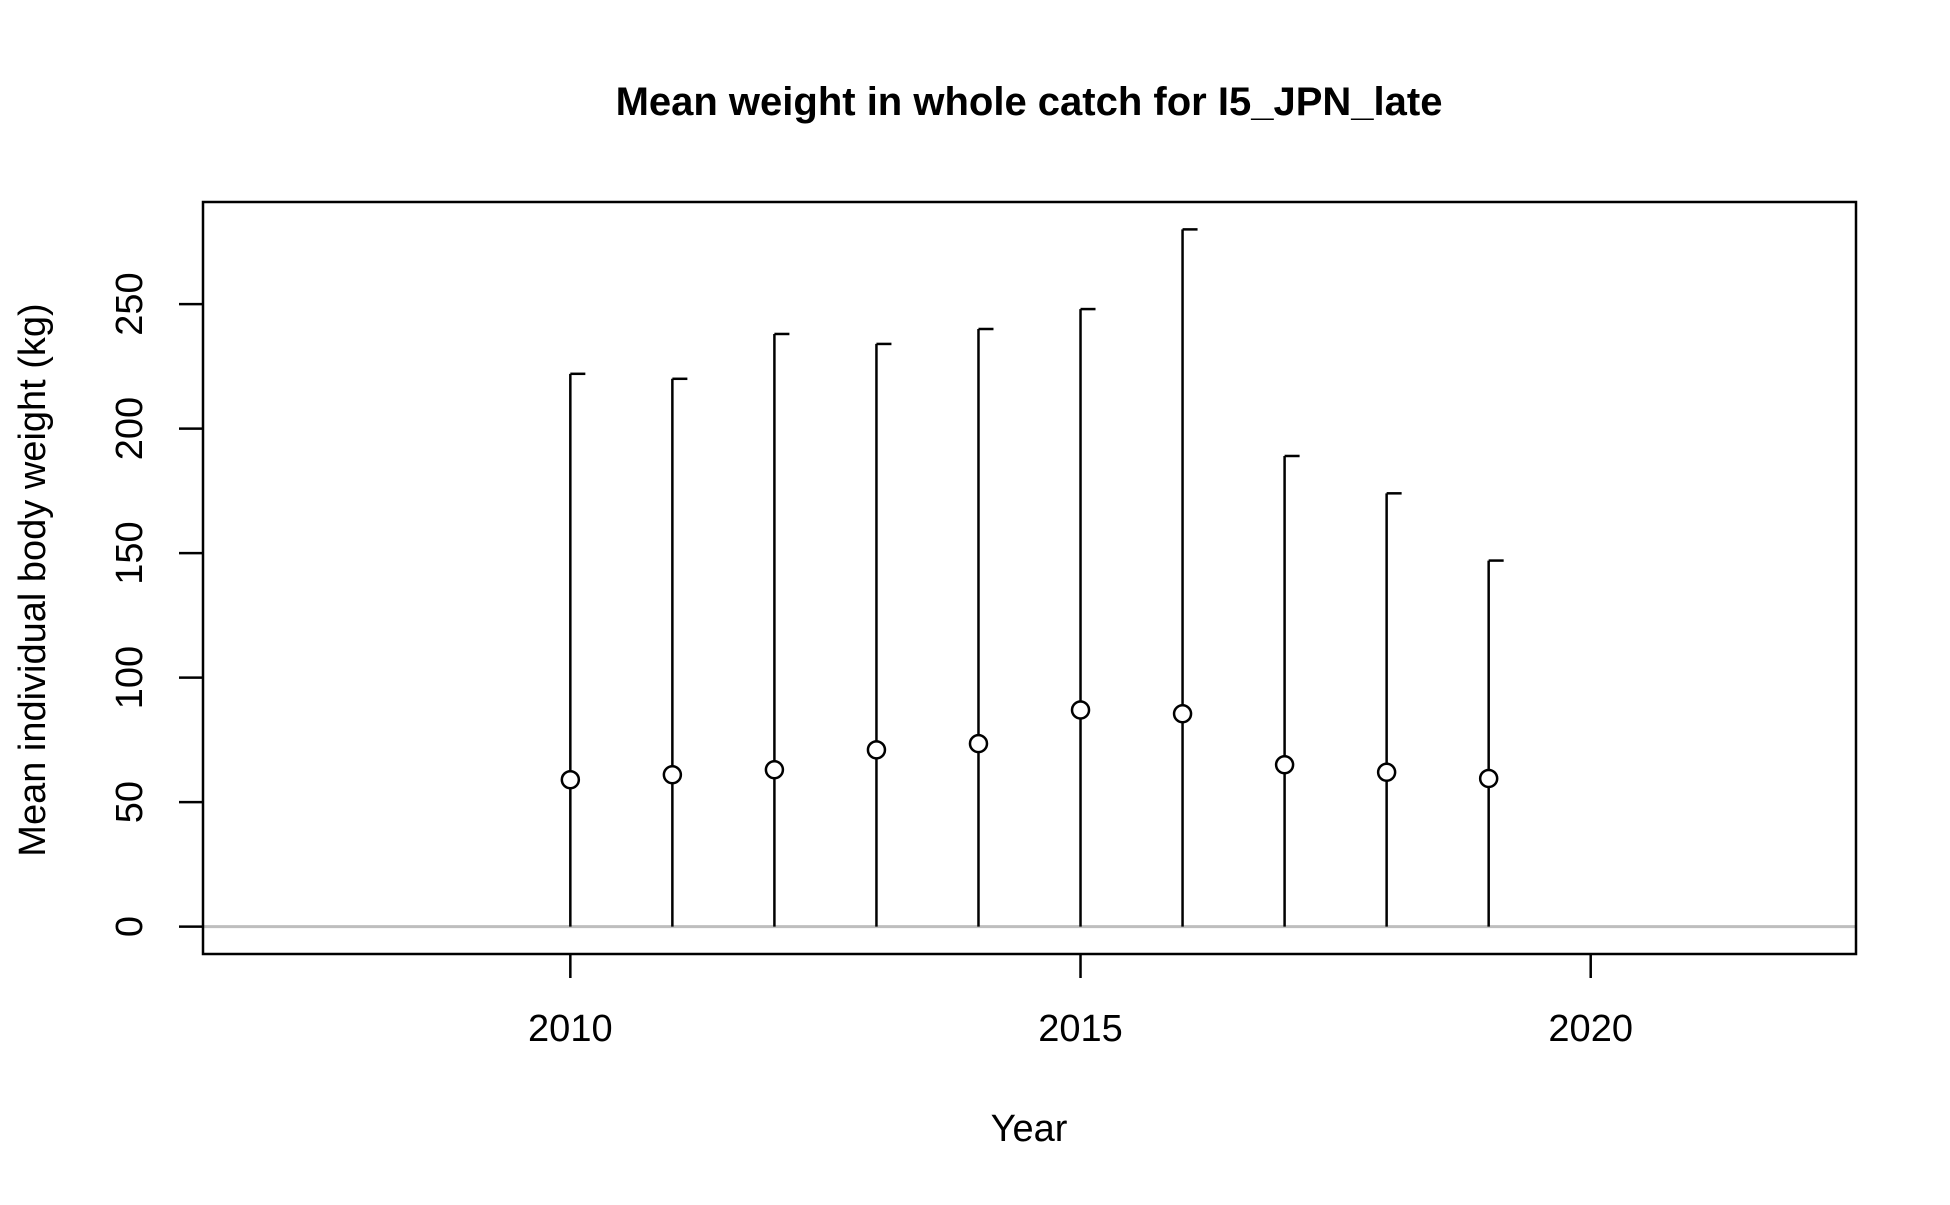 Image resolution: width=1950 pixels, height=1205 pixels. What do you see at coordinates (130, 428) in the screenshot?
I see `y-tick-label: 200` at bounding box center [130, 428].